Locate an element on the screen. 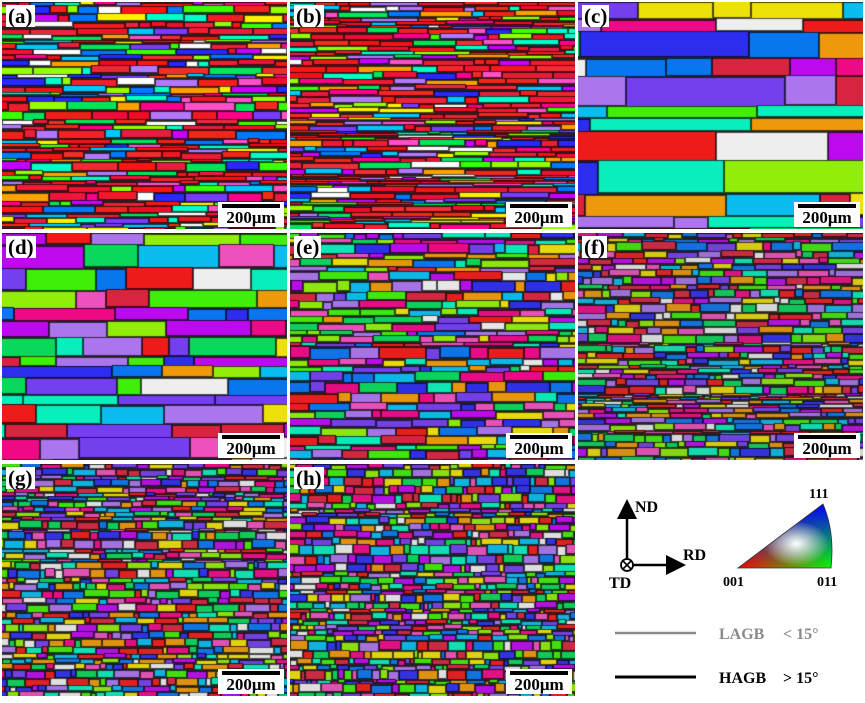  panel-label: (c) is located at coordinates (596, 16).